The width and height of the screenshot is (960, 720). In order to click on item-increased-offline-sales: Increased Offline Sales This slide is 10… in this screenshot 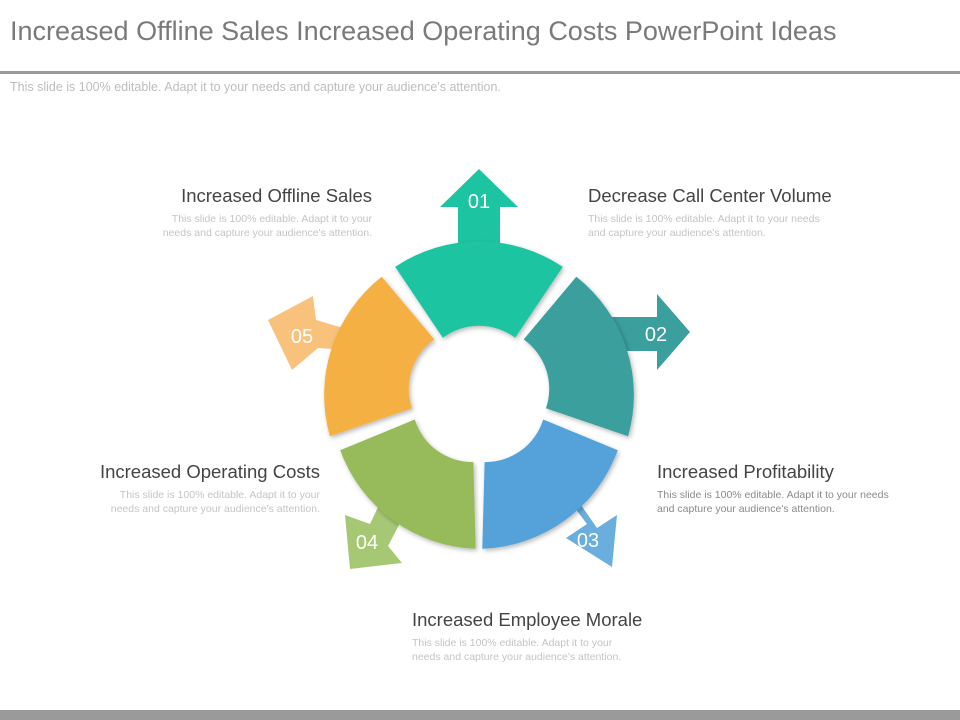, I will do `click(256, 212)`.